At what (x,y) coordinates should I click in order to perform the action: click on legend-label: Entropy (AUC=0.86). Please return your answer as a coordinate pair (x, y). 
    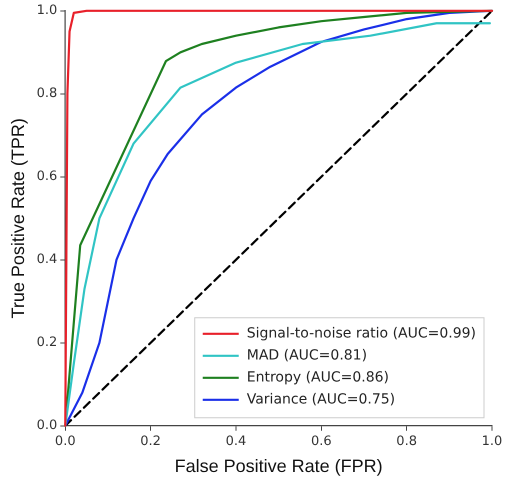
    Looking at the image, I should click on (318, 377).